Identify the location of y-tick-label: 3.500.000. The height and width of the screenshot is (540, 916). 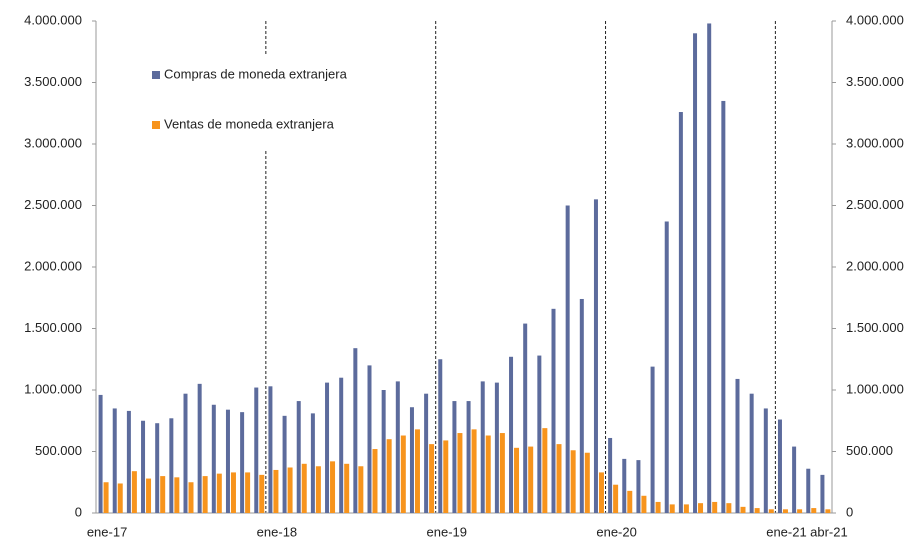
(53, 81).